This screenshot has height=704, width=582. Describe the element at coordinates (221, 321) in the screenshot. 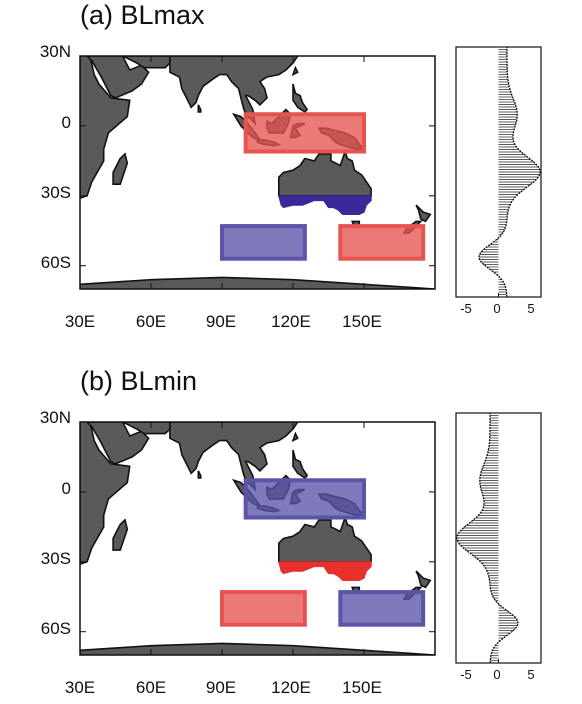

I see `lon-tick-90e: 90E` at that location.